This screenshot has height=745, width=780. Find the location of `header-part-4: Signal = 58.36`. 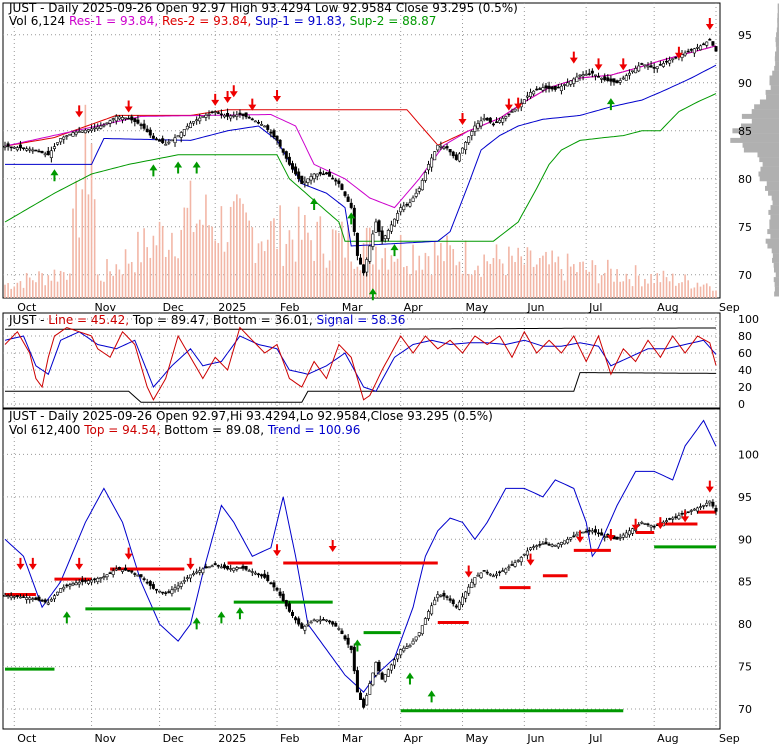

header-part-4: Signal = 58.36 is located at coordinates (361, 320).